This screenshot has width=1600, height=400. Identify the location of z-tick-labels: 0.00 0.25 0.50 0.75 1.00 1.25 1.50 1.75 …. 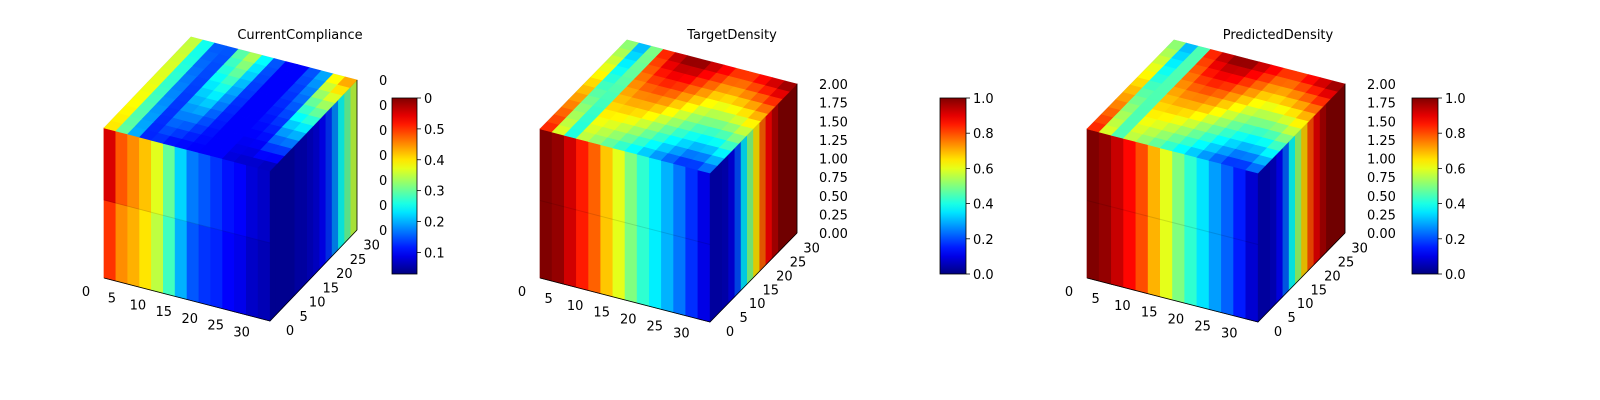
(1381, 160).